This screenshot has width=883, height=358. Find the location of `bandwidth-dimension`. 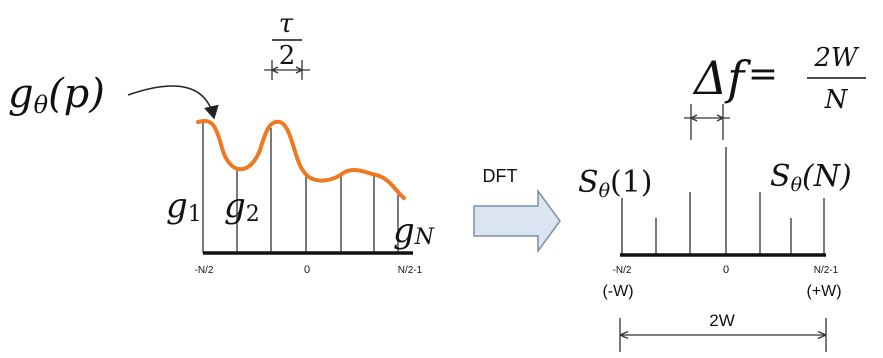

bandwidth-dimension is located at coordinates (723, 335).